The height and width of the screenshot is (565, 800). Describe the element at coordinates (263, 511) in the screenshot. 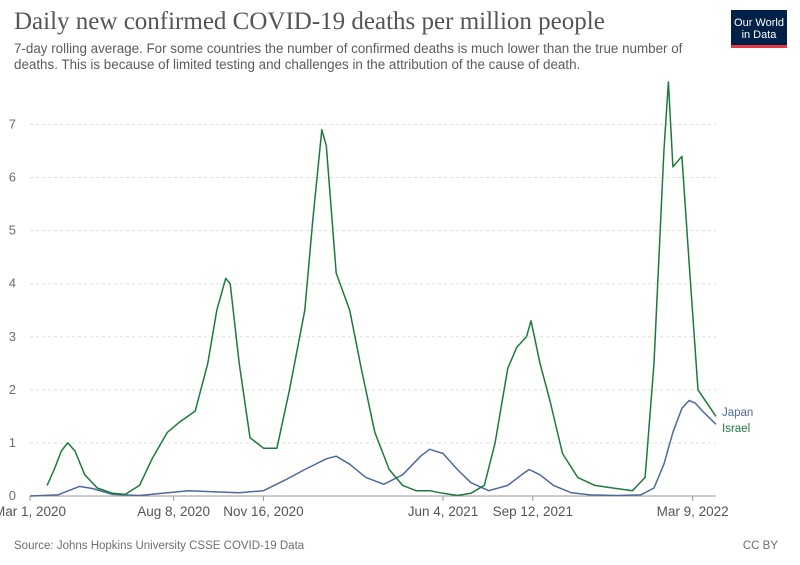

I see `x-tick-label-2: Nov 16, 2020` at that location.